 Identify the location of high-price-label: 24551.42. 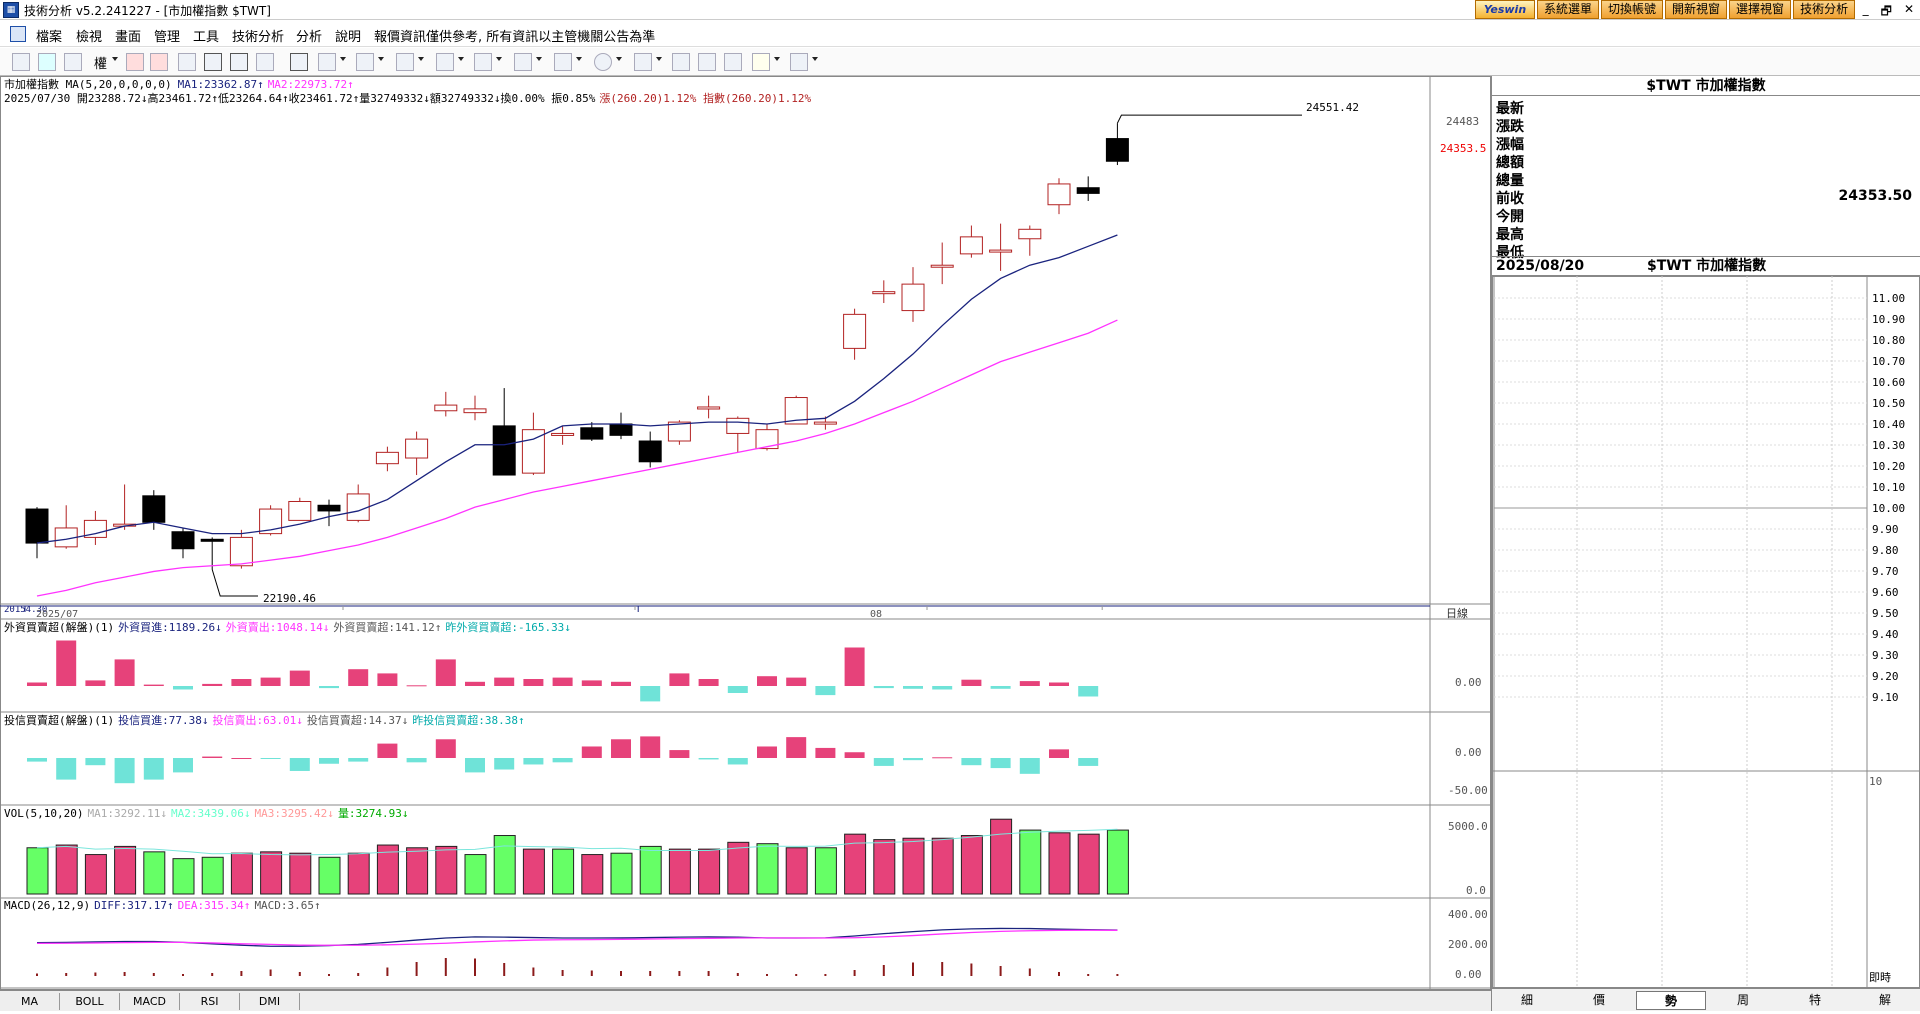
(1332, 107).